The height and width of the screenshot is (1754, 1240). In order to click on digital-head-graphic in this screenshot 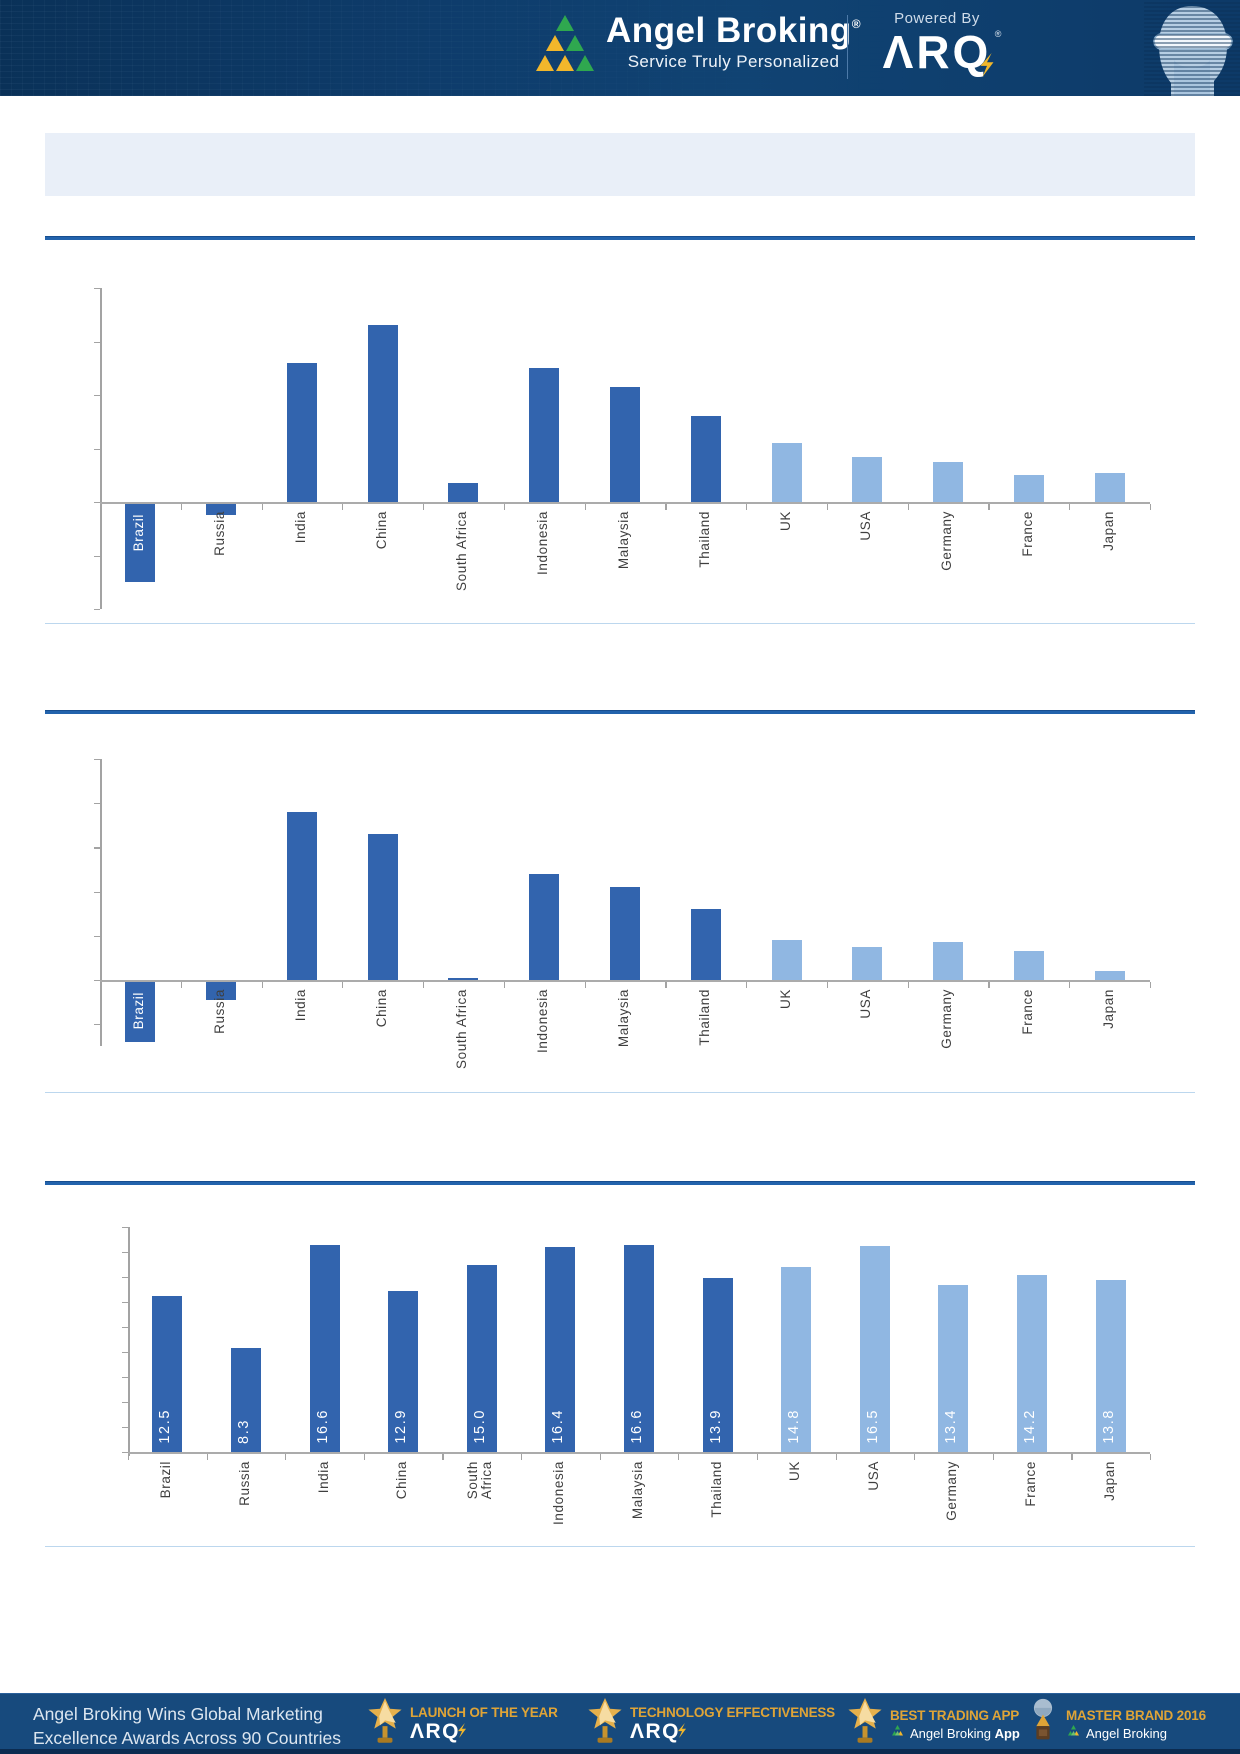, I will do `click(1192, 48)`.